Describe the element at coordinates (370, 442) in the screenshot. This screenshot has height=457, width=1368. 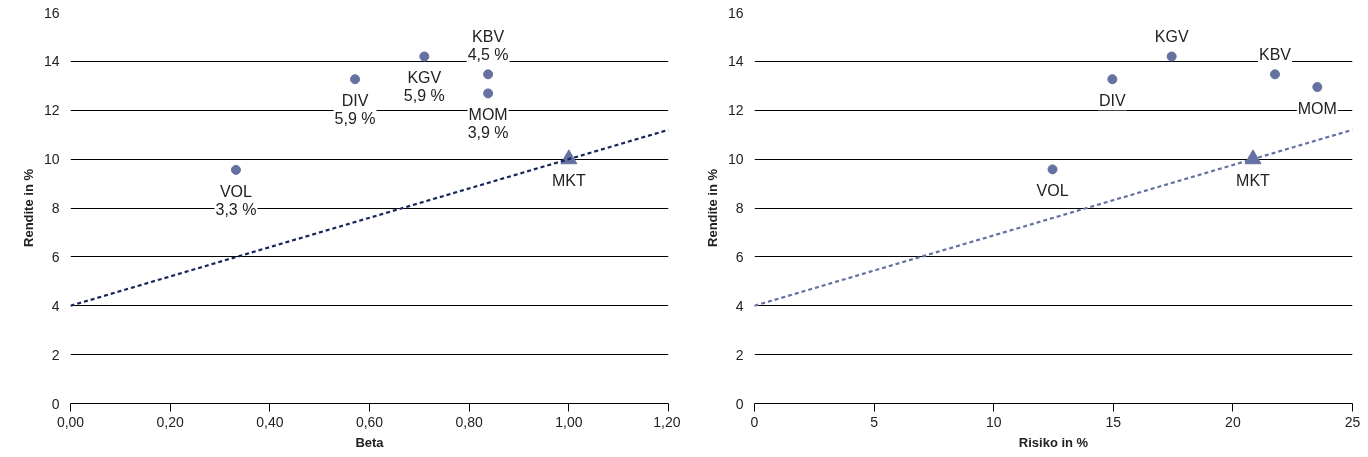
I see `x-axis-title: Beta` at that location.